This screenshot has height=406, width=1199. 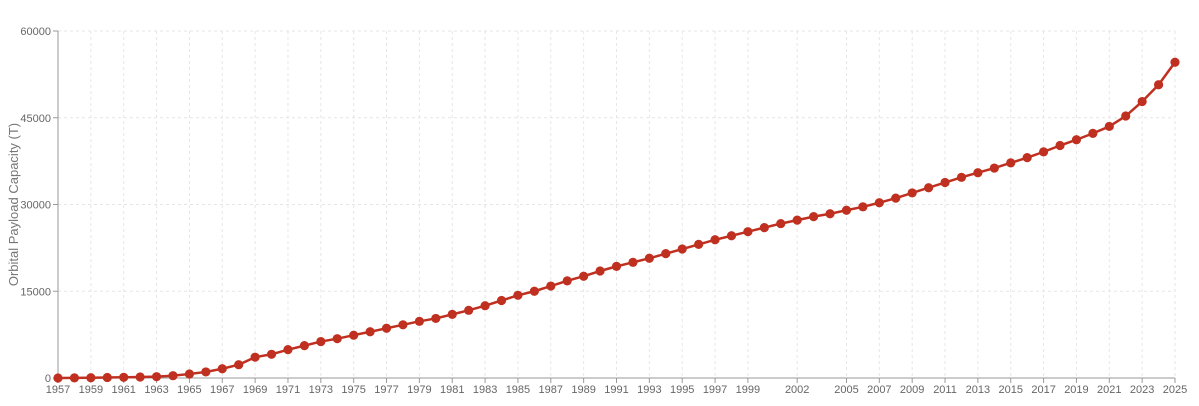 I want to click on x-tick-label: 2025, so click(x=1175, y=390).